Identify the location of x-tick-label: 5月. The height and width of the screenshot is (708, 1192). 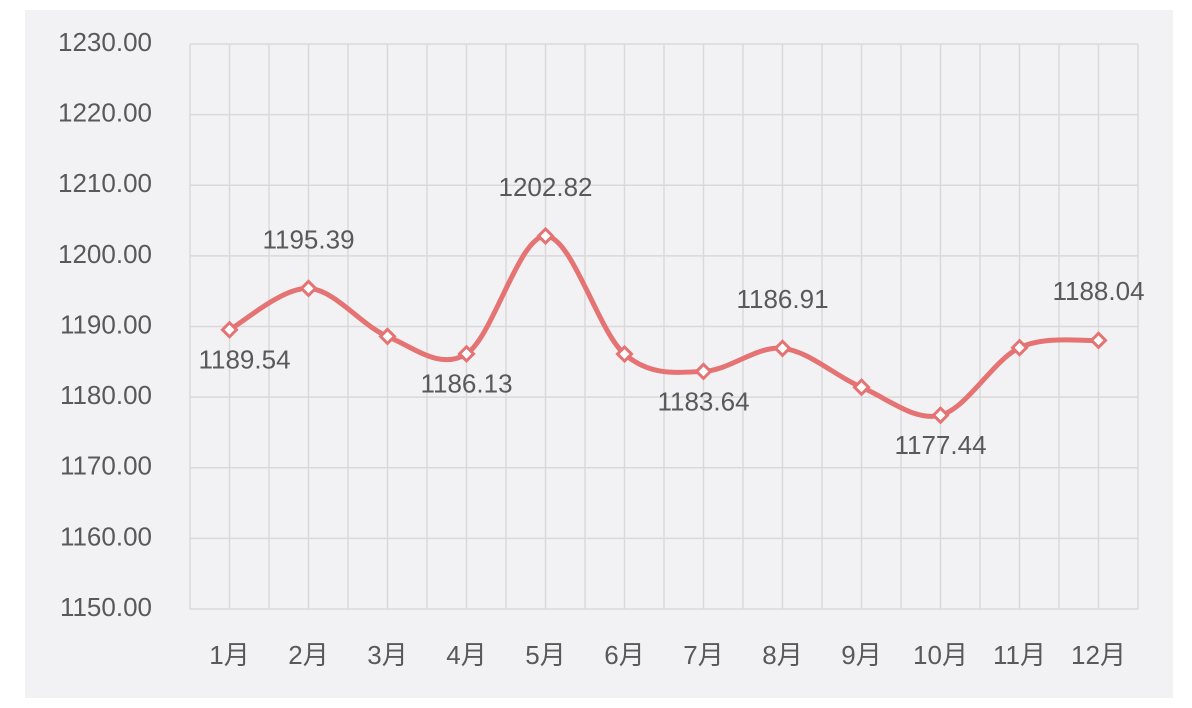
(545, 655).